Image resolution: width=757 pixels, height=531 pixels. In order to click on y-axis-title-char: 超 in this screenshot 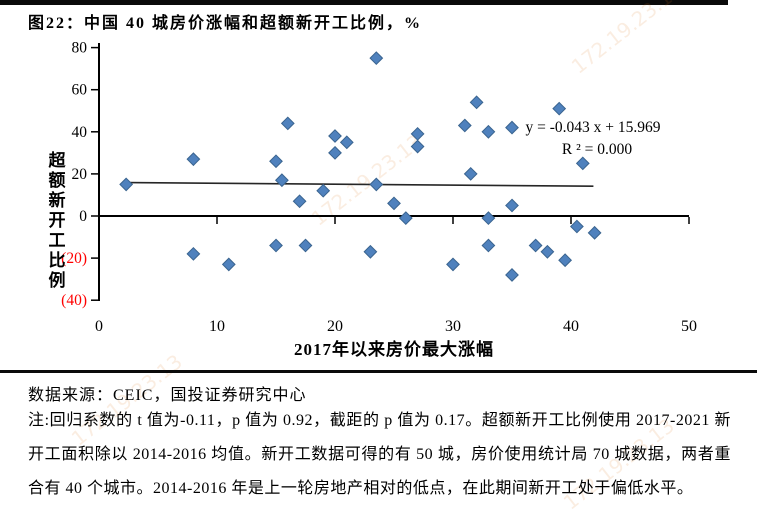, I will do `click(58, 160)`.